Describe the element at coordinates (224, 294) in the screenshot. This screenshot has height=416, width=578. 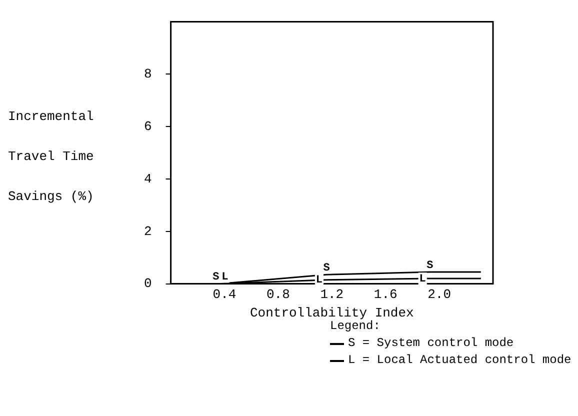
I see `x-tick-label: 0.4` at that location.